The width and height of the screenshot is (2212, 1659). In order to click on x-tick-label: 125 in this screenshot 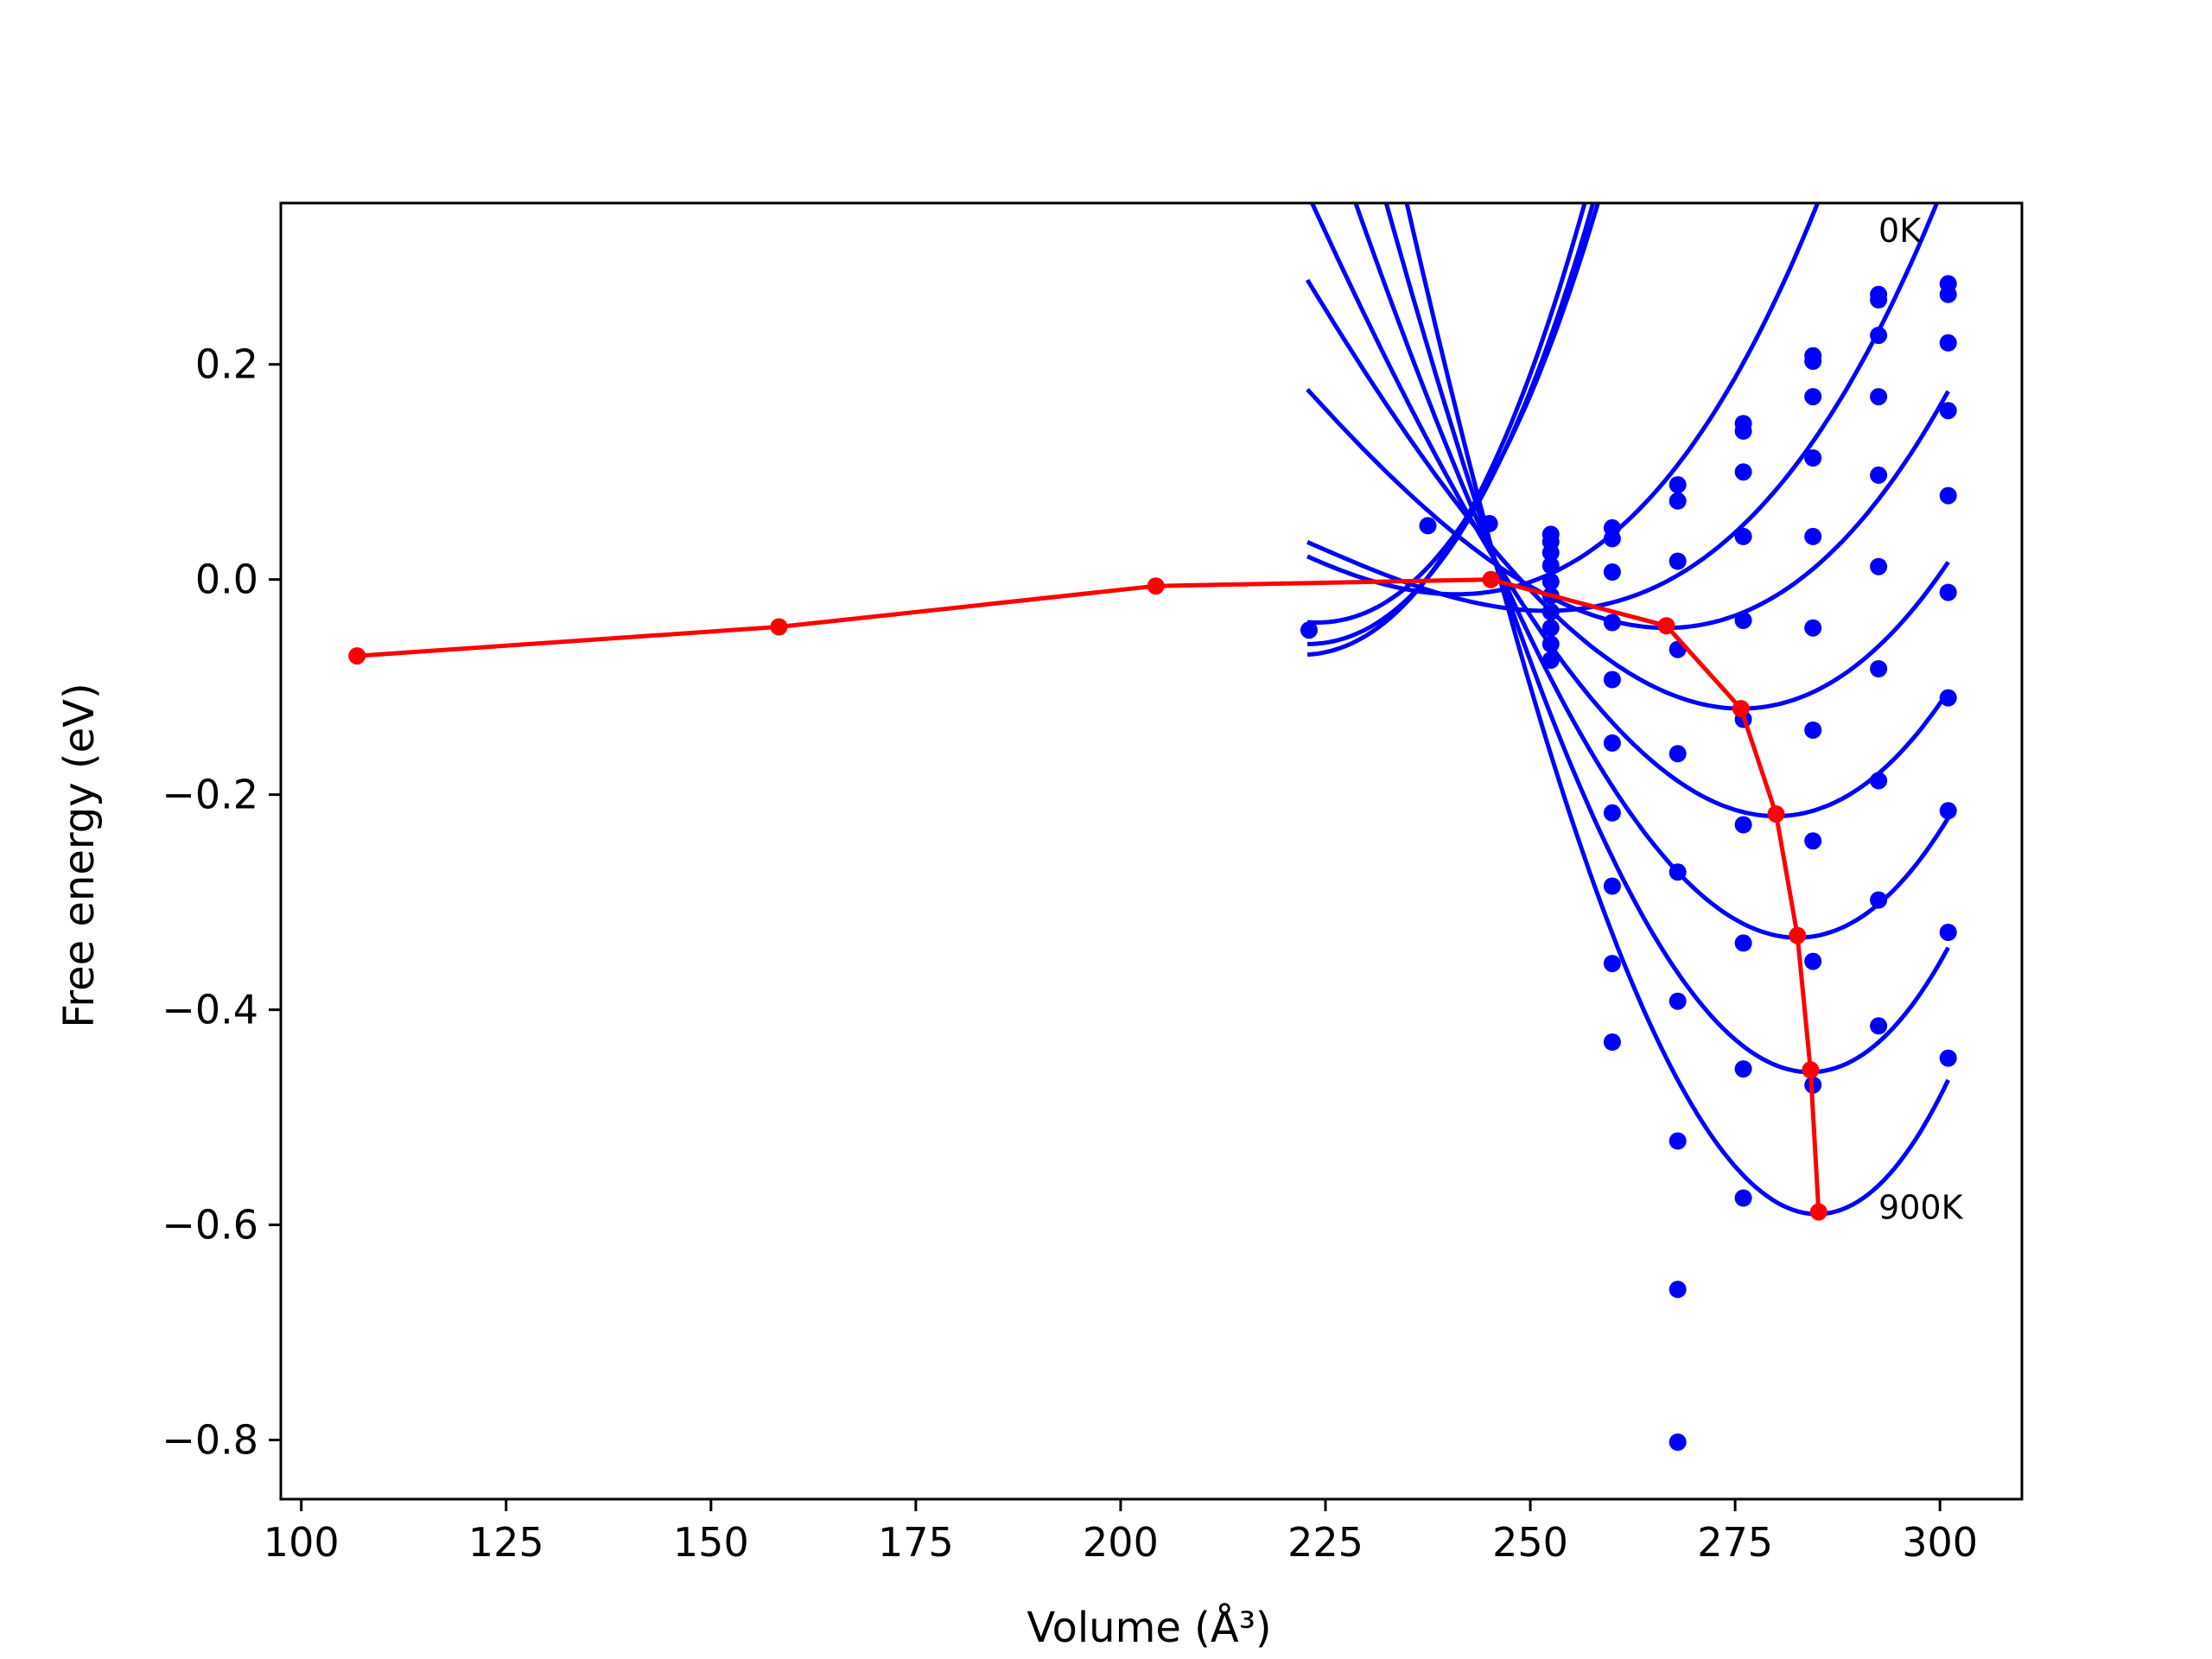, I will do `click(506, 1542)`.